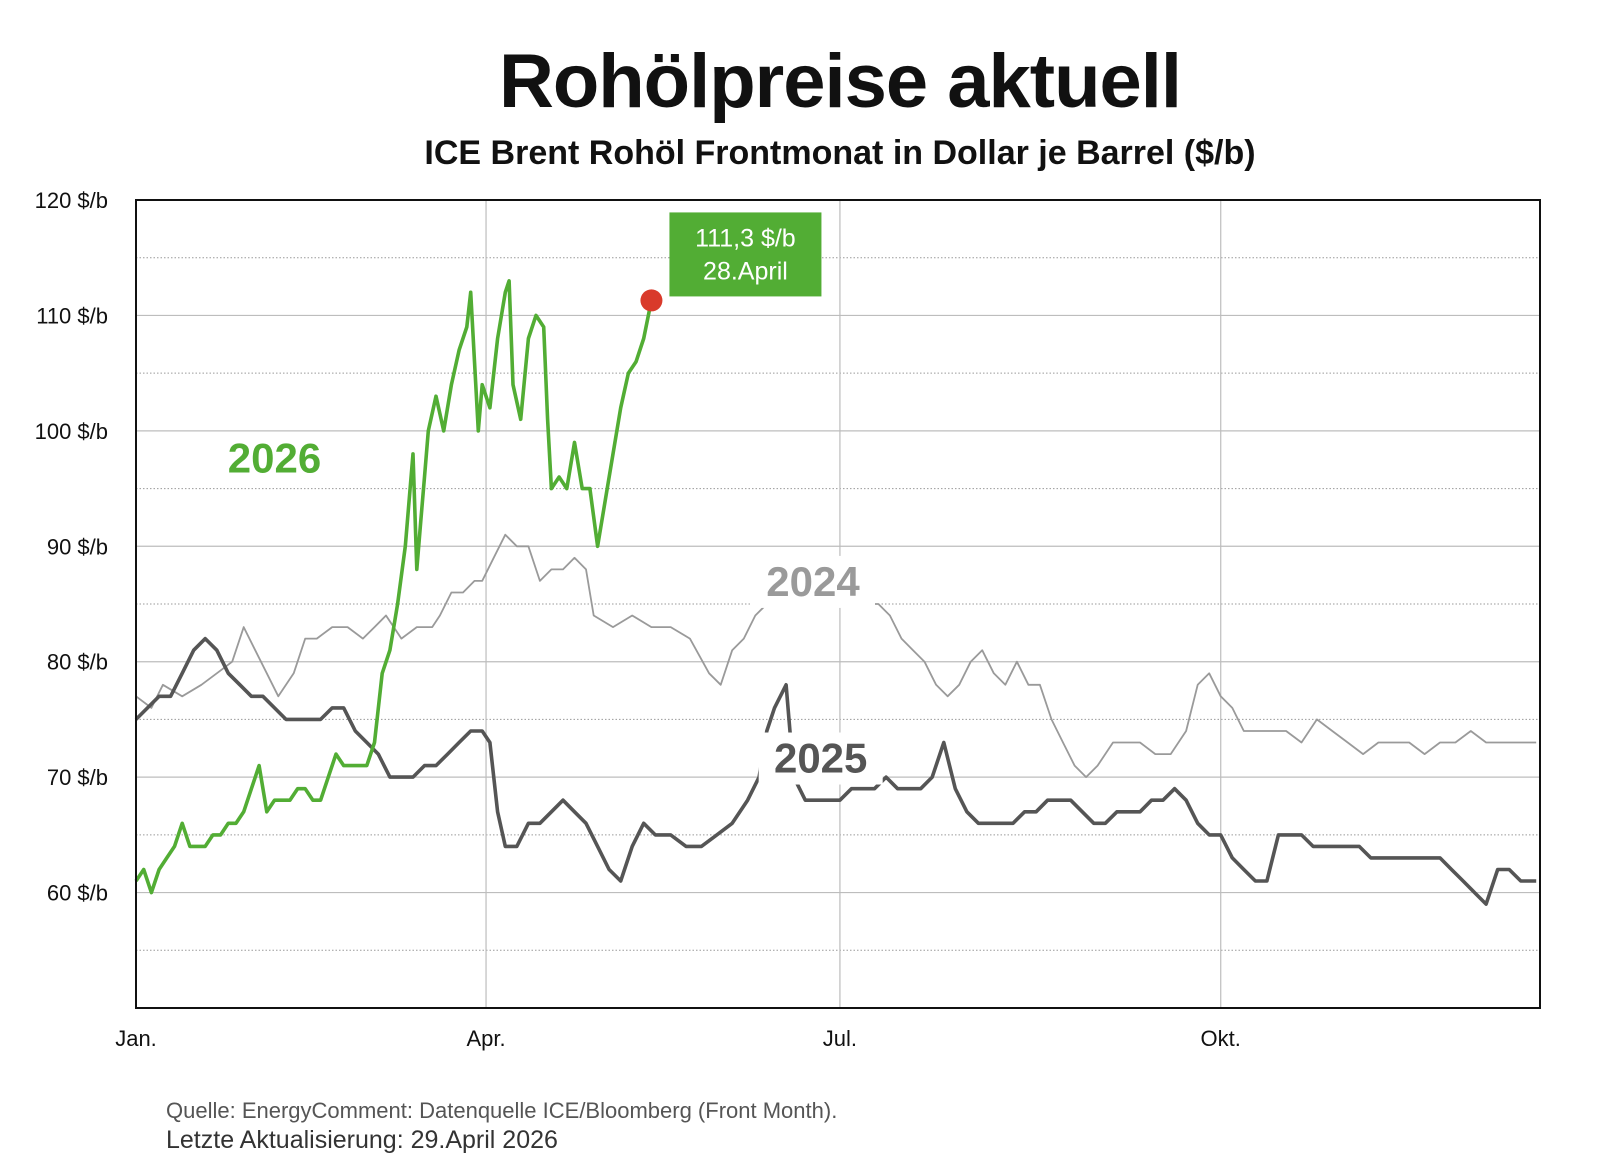  Describe the element at coordinates (77, 662) in the screenshot. I see `y-tick-label: 80 $/b` at that location.